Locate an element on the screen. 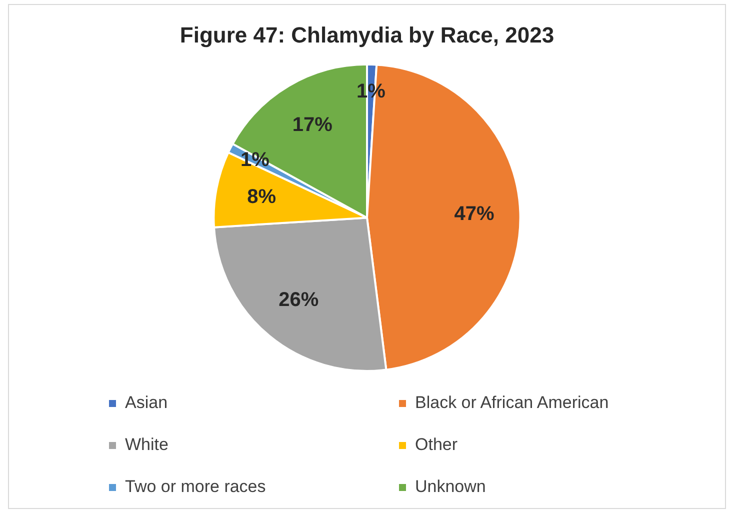  data-label: 26% is located at coordinates (298, 299).